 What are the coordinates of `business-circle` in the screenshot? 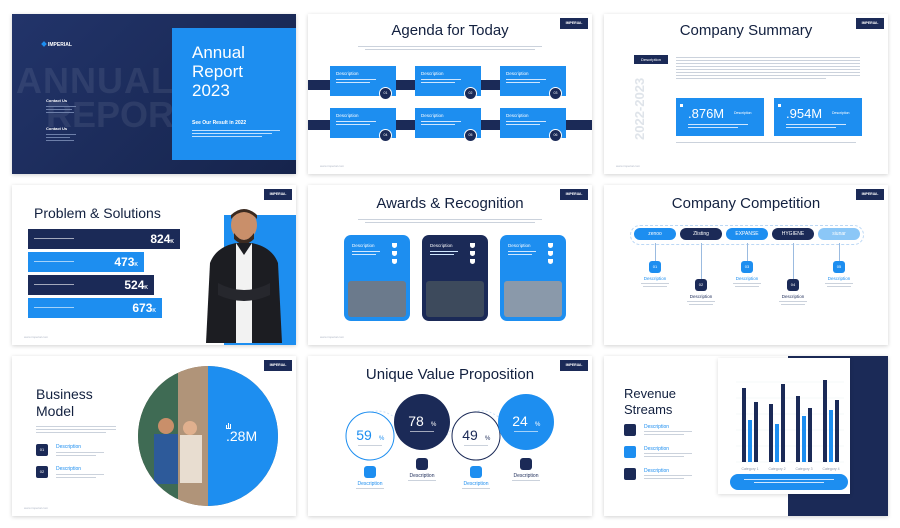 It's located at (208, 436).